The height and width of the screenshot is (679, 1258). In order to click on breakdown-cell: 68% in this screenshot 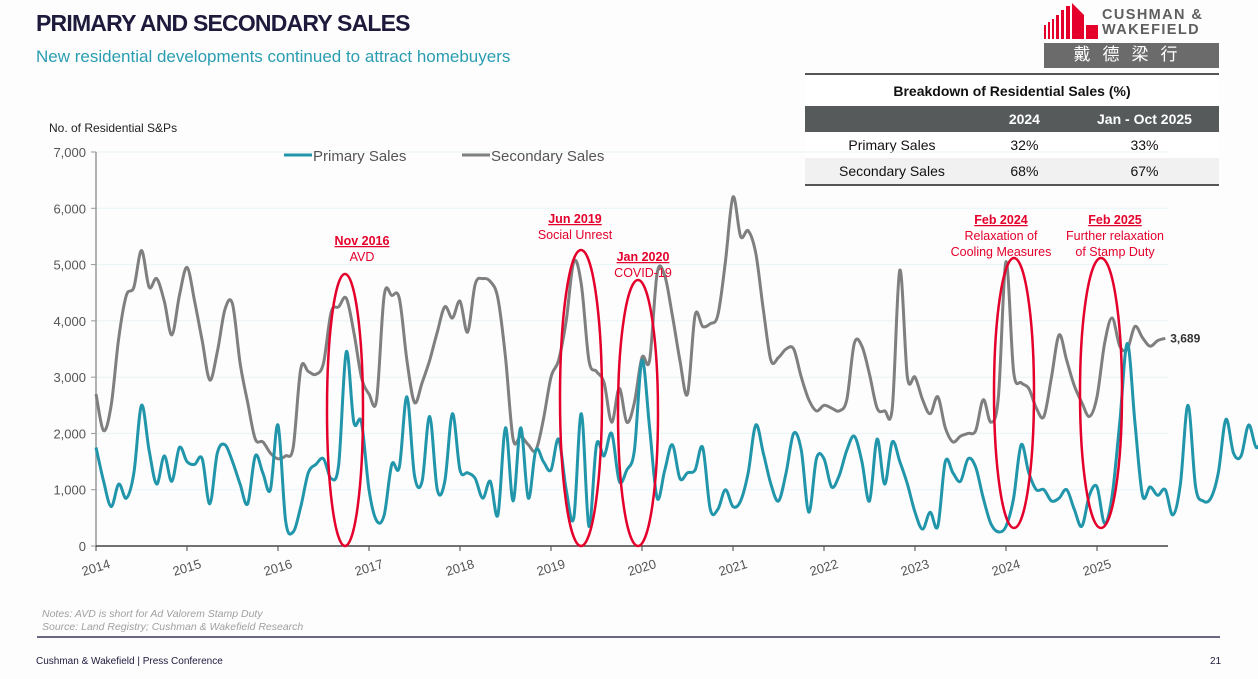, I will do `click(1024, 171)`.